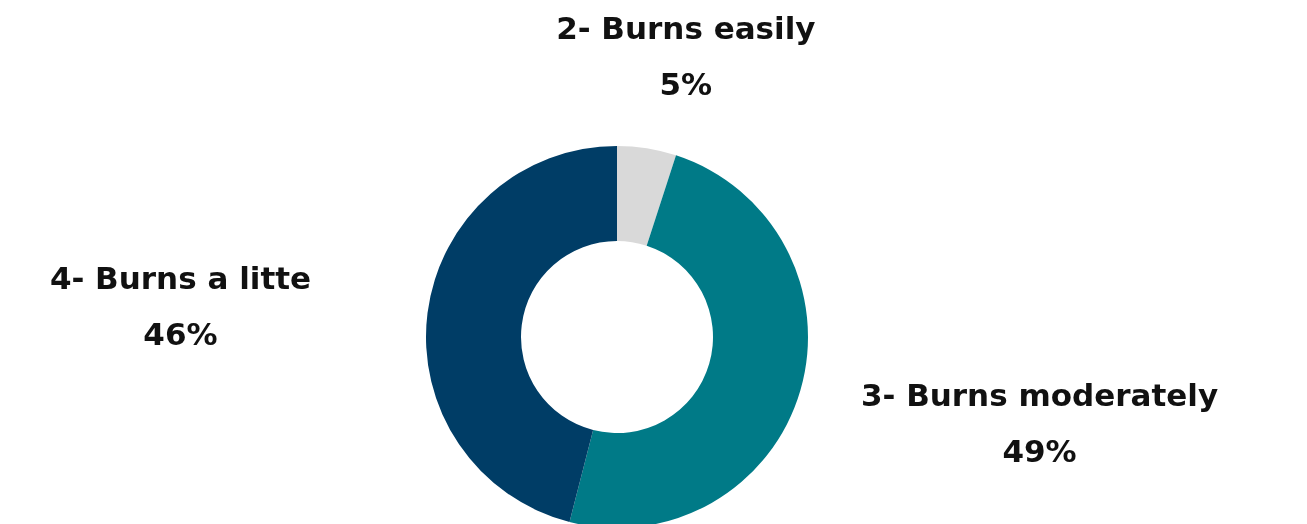  What do you see at coordinates (686, 27) in the screenshot?
I see `slice-label: 2- Burns easily` at bounding box center [686, 27].